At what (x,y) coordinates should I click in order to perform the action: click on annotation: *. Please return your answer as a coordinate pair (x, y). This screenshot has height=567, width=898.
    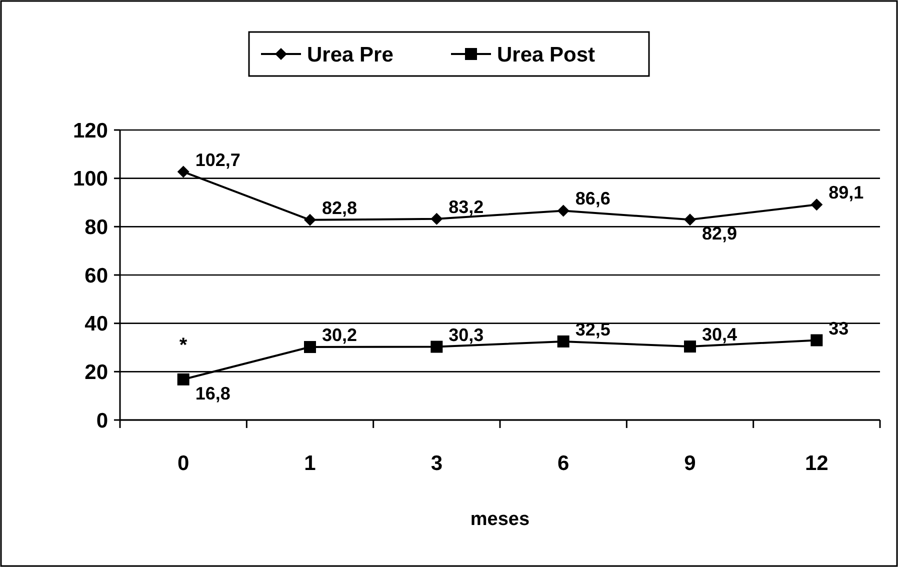
    Looking at the image, I should click on (183, 345).